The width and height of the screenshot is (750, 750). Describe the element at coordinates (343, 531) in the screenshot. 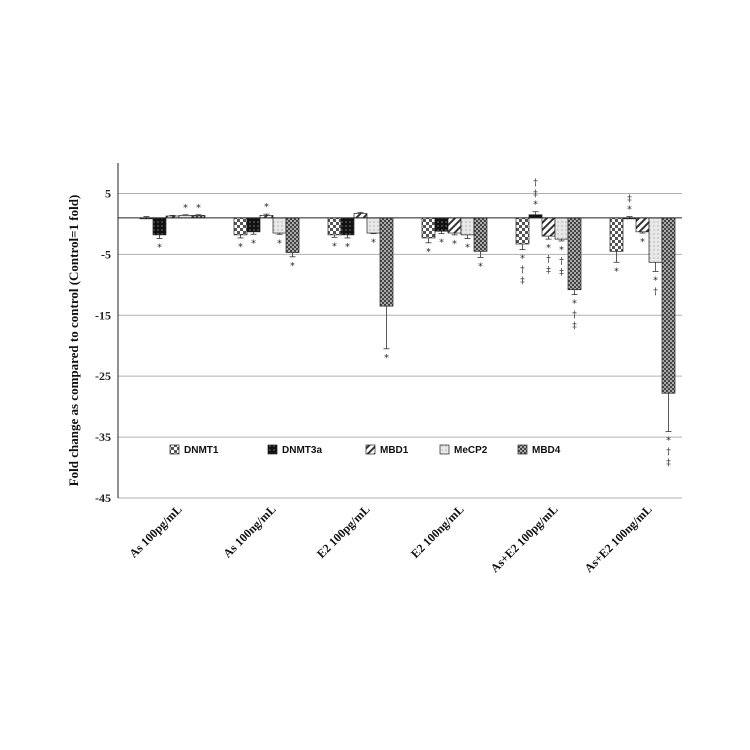

I see `x-category-label: E2 100pg/mL` at that location.